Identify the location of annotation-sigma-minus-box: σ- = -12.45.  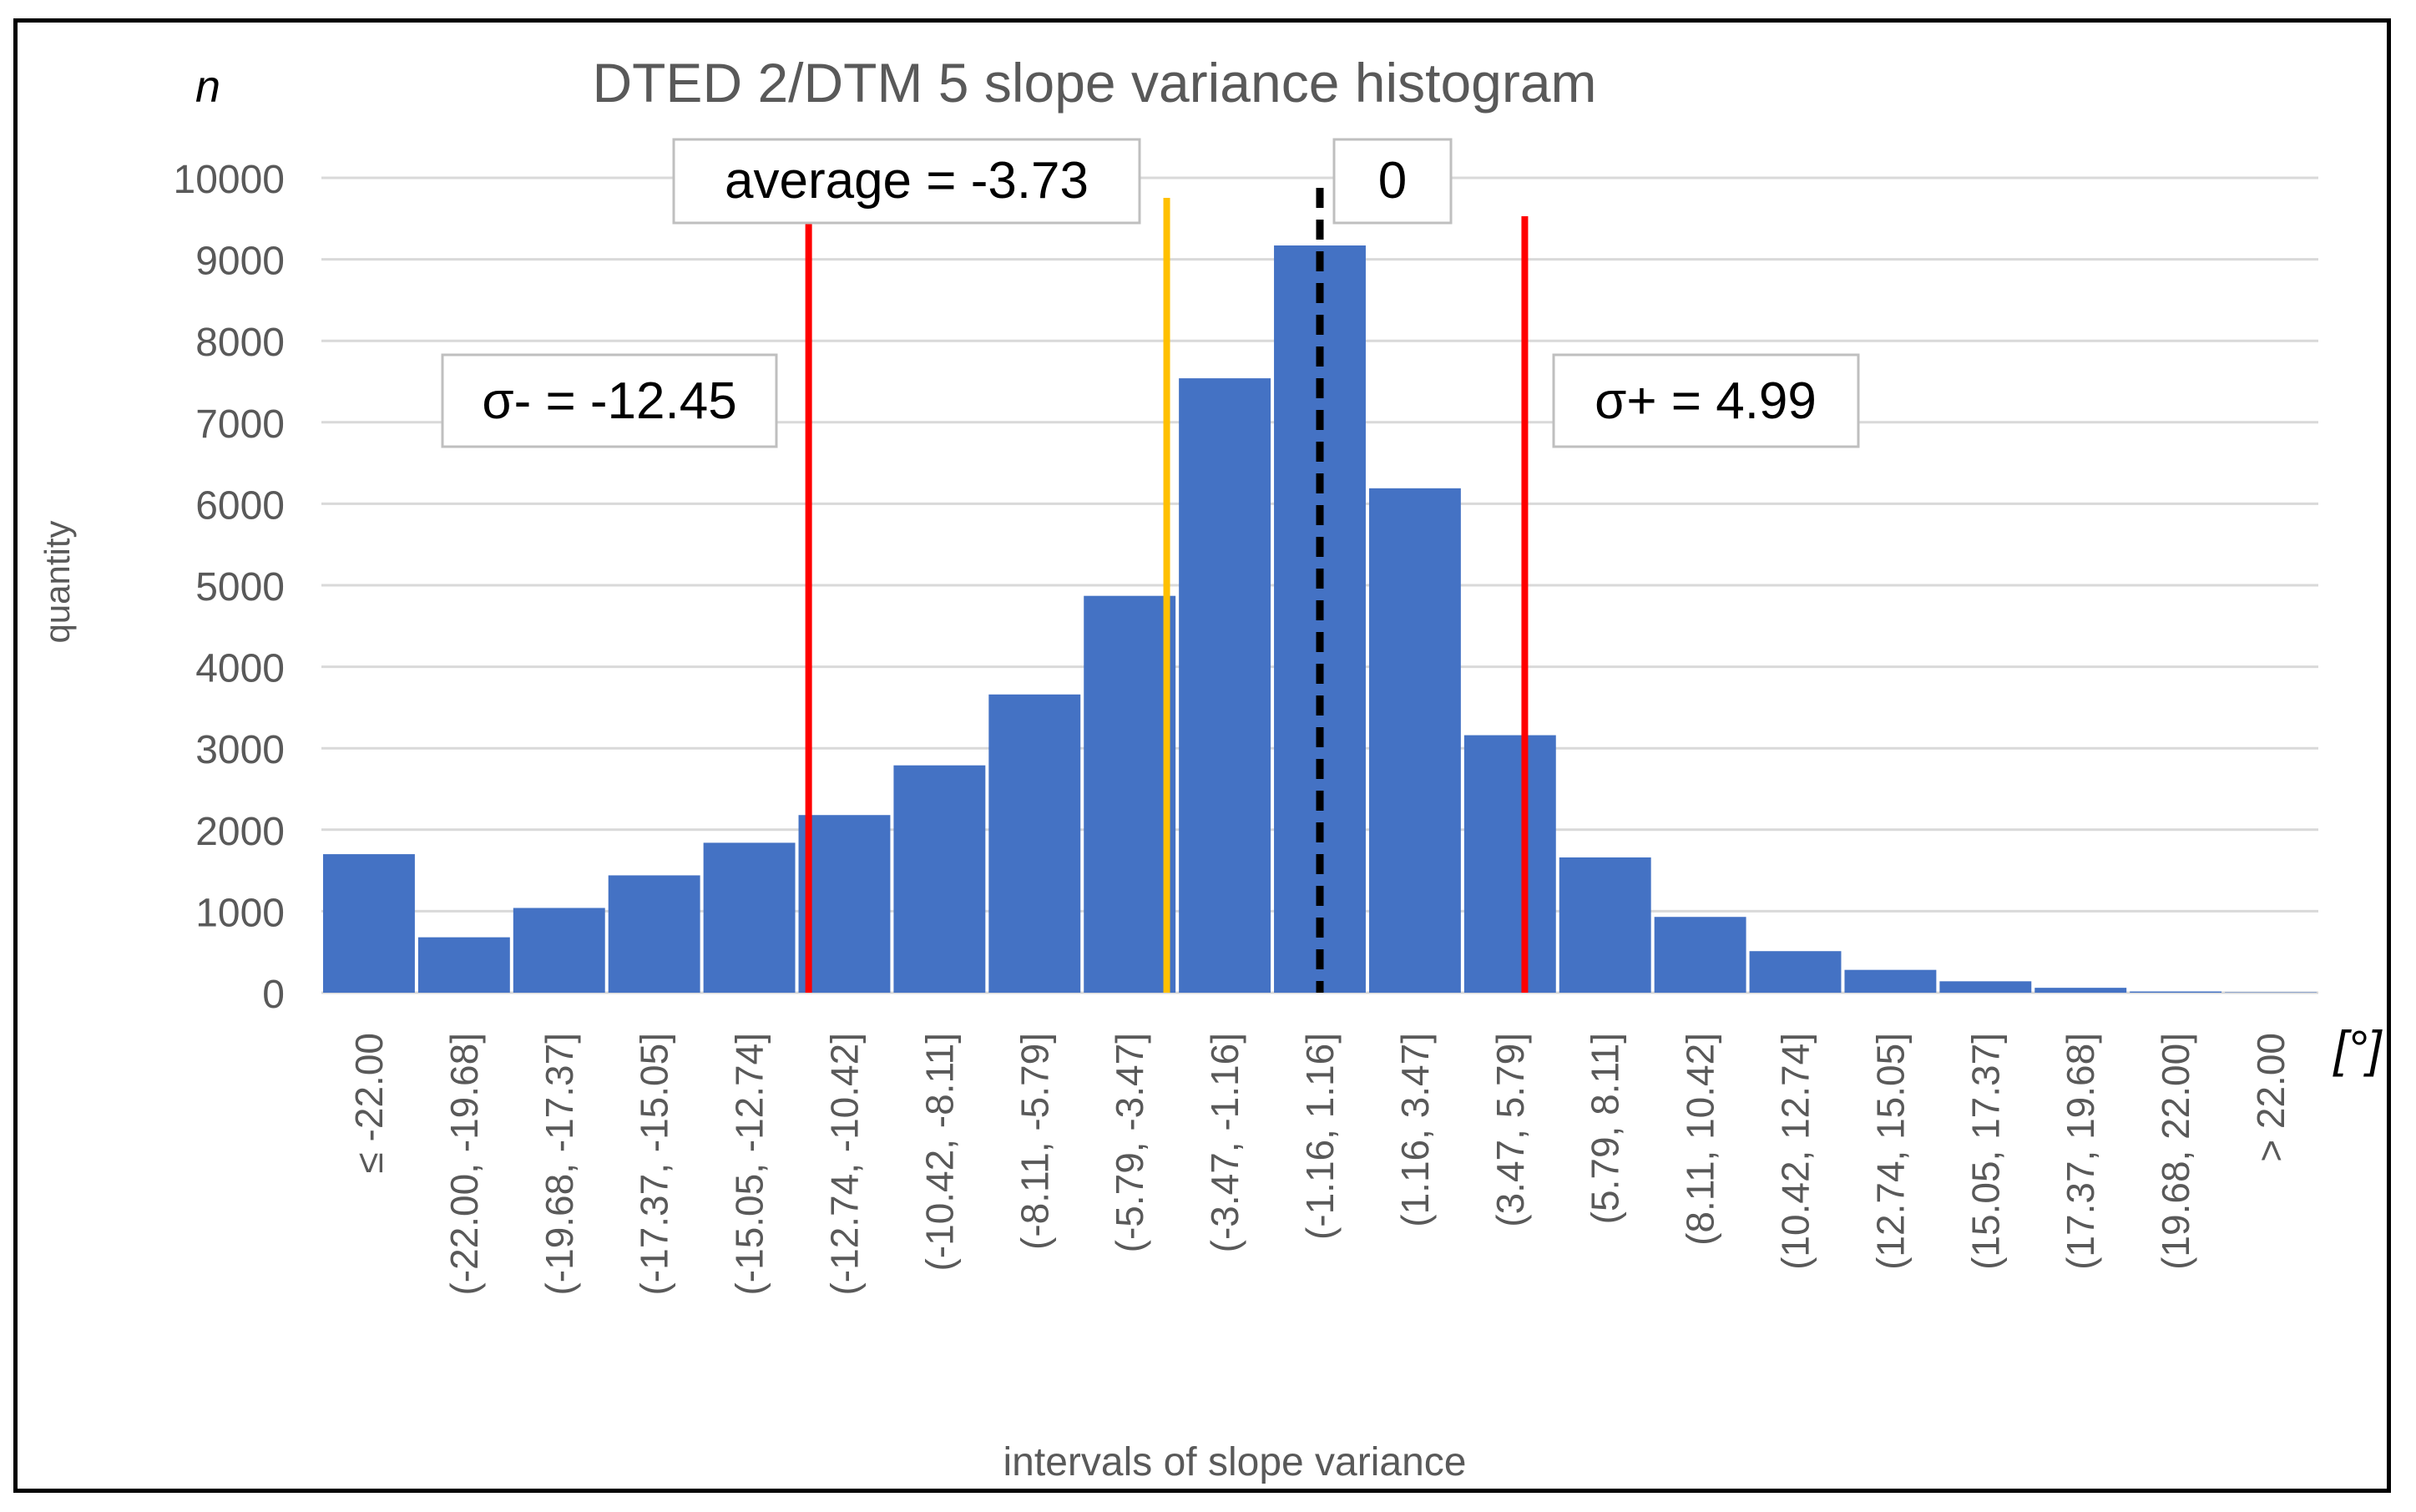
(609, 400).